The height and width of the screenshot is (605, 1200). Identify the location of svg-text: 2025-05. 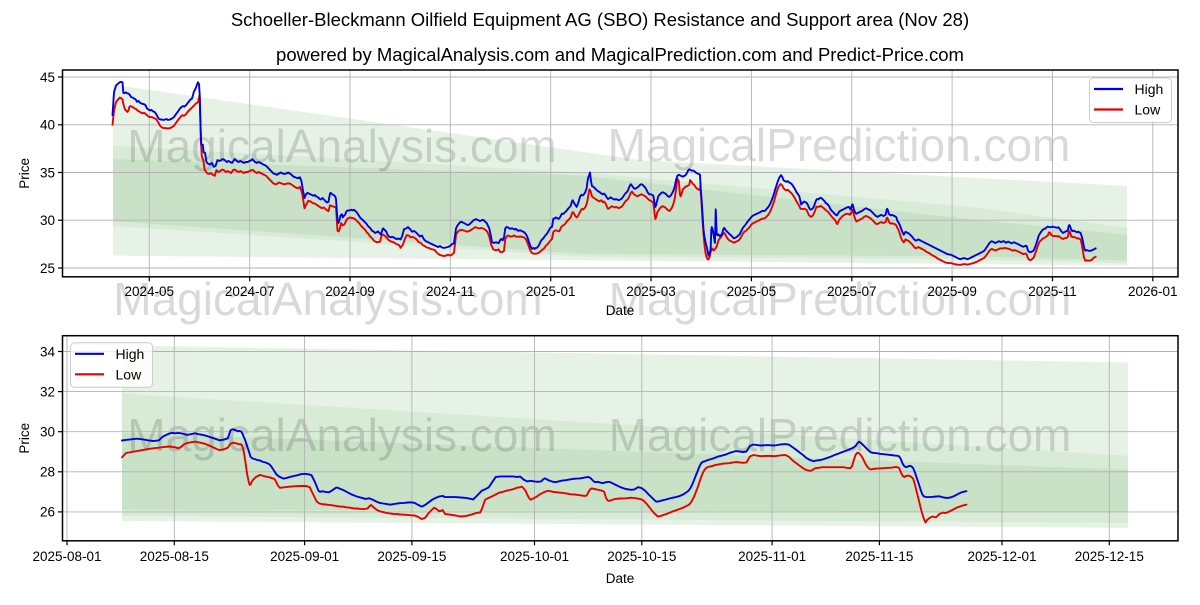
(752, 291).